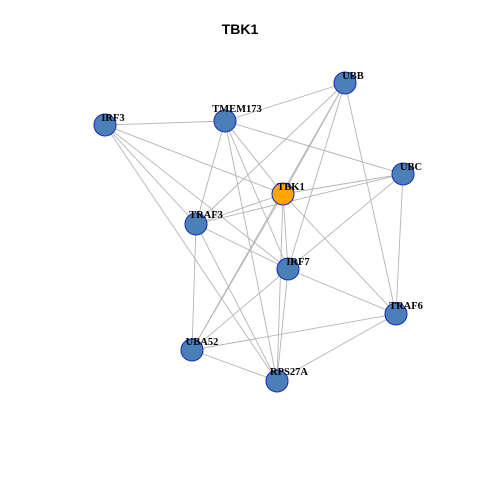  What do you see at coordinates (112, 118) in the screenshot?
I see `node-label: IRF3` at bounding box center [112, 118].